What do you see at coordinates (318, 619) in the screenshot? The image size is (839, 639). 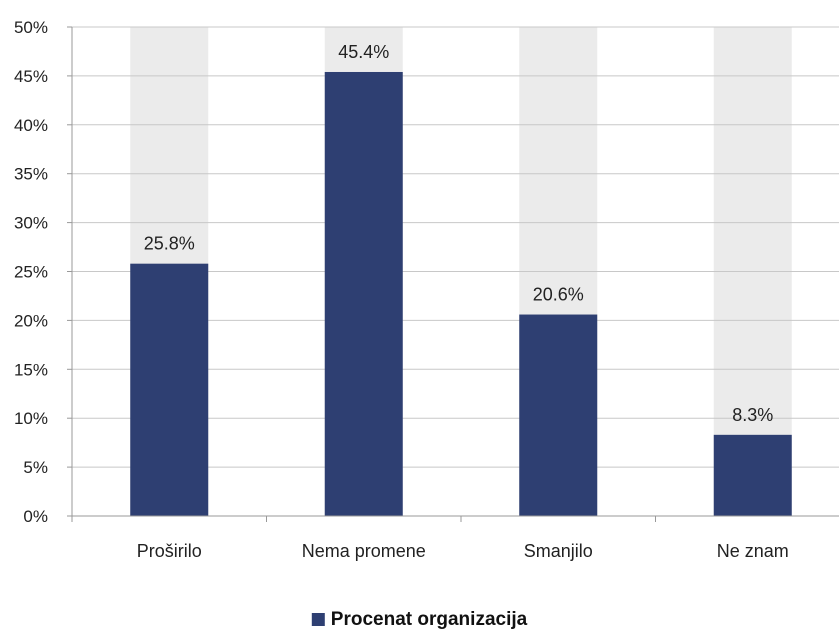 I see `legend-swatch` at bounding box center [318, 619].